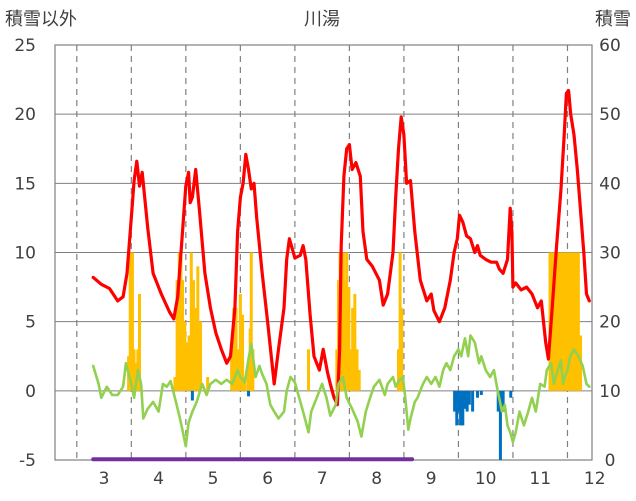  Describe the element at coordinates (610, 254) in the screenshot. I see `right-tick-label: 30` at that location.